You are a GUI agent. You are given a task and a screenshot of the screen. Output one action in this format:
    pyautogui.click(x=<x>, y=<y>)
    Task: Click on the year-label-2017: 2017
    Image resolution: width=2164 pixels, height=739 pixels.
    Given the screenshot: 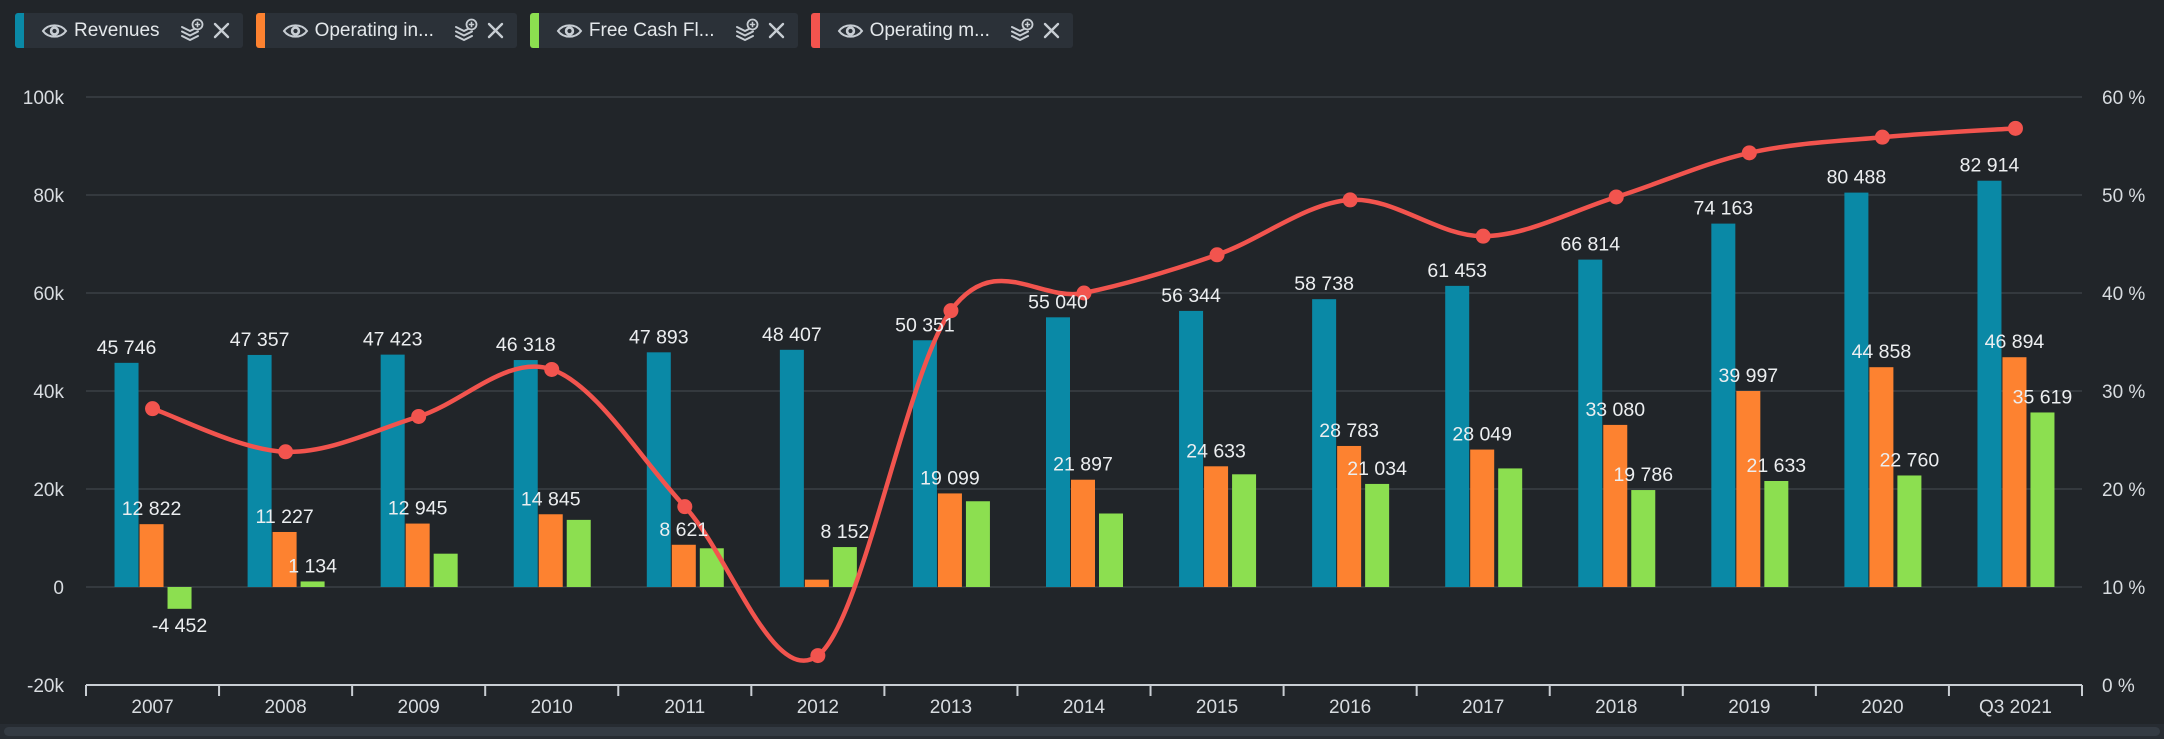 What is the action you would take?
    pyautogui.click(x=1483, y=707)
    